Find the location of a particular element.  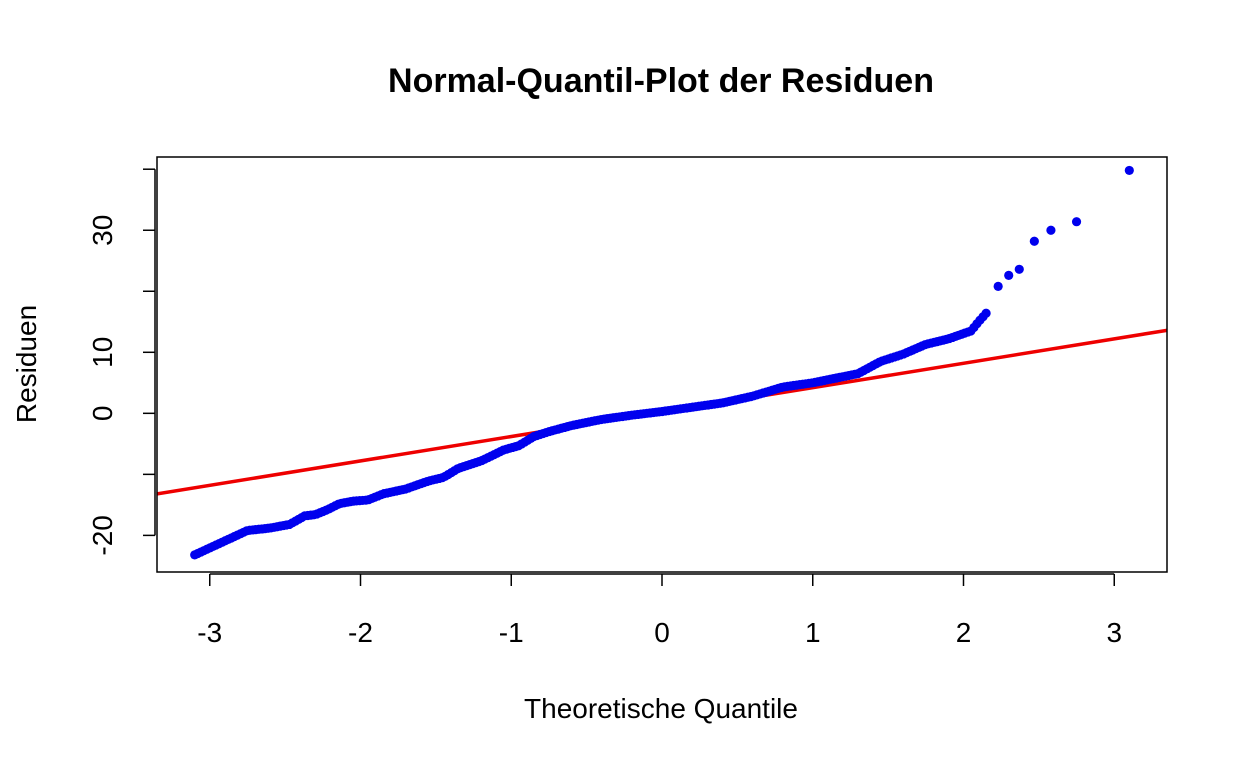

x-tick-label: 3 is located at coordinates (1114, 632).